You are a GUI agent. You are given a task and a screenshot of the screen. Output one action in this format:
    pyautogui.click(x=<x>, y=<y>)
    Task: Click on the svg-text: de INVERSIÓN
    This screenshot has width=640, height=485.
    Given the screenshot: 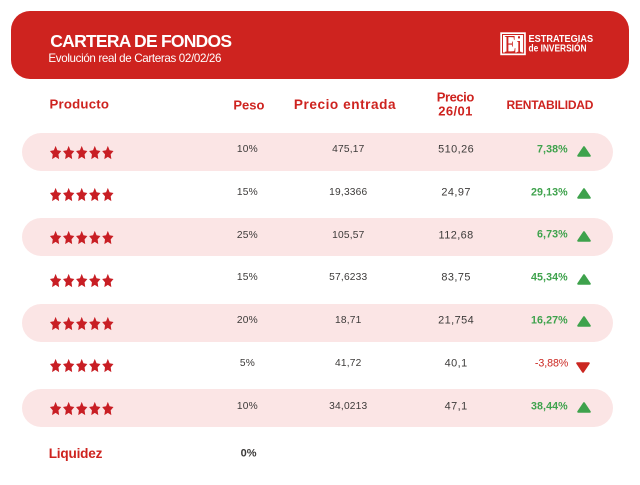 What is the action you would take?
    pyautogui.click(x=557, y=47)
    